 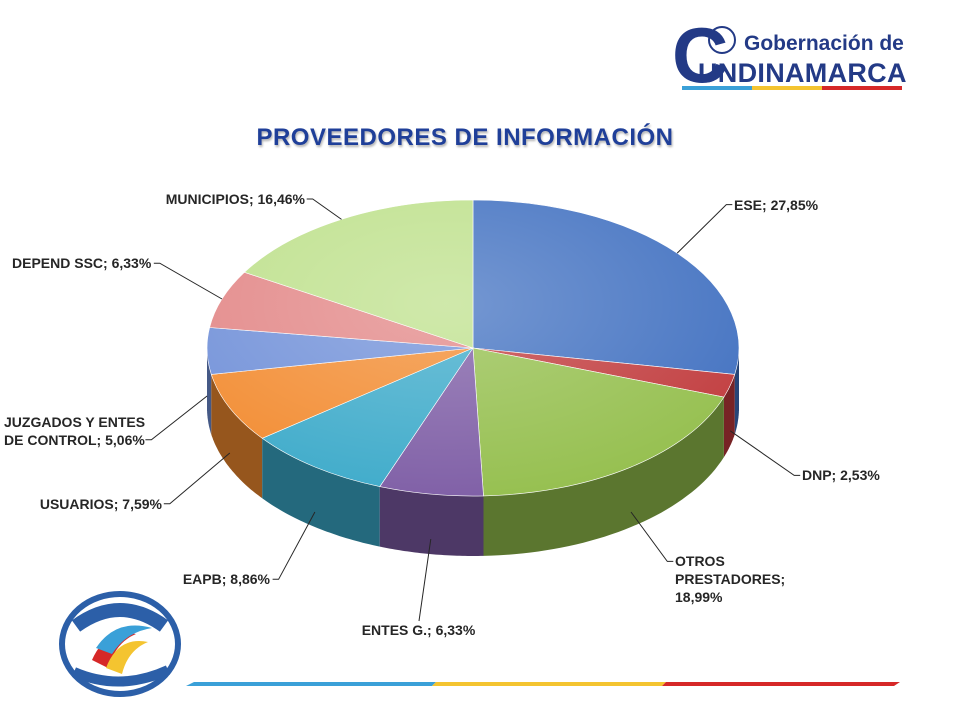 What do you see at coordinates (704, 229) in the screenshot?
I see `leader-line-ese` at bounding box center [704, 229].